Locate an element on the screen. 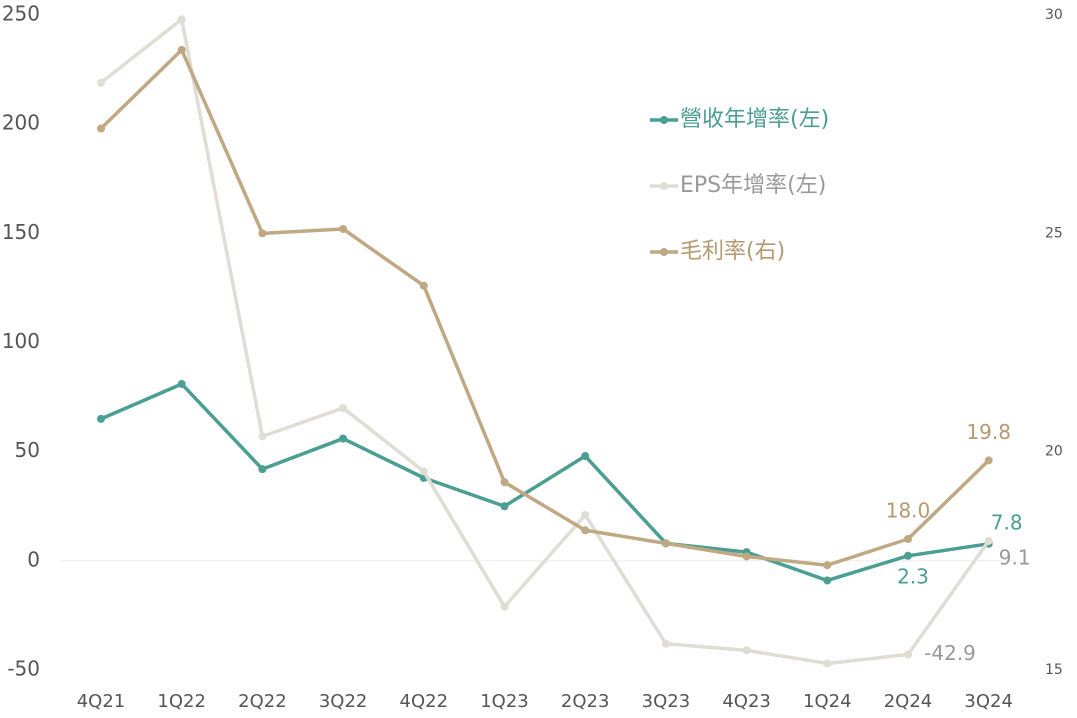  y-tick-label: 250 is located at coordinates (21, 14).